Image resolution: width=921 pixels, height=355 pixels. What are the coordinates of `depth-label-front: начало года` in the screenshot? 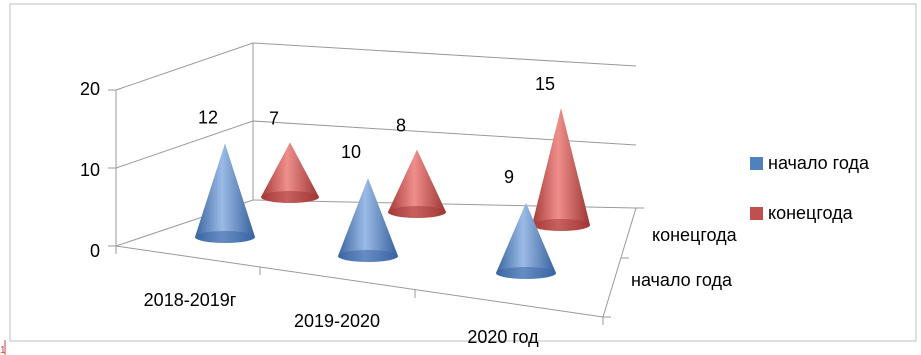 It's located at (682, 280).